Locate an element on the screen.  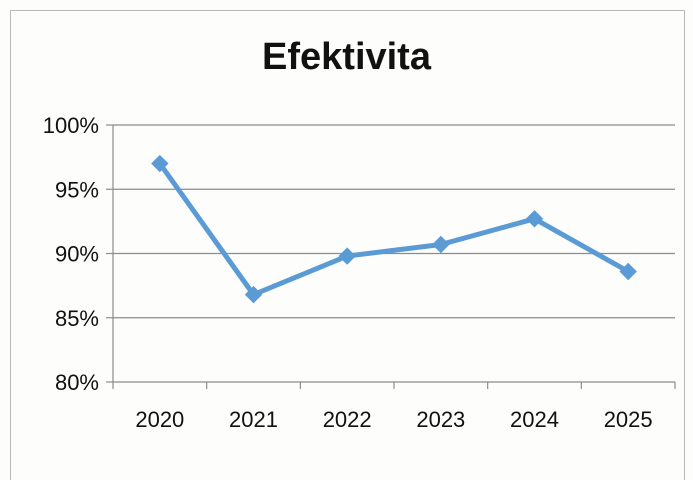
y-tick-label: 85% is located at coordinates (77, 318).